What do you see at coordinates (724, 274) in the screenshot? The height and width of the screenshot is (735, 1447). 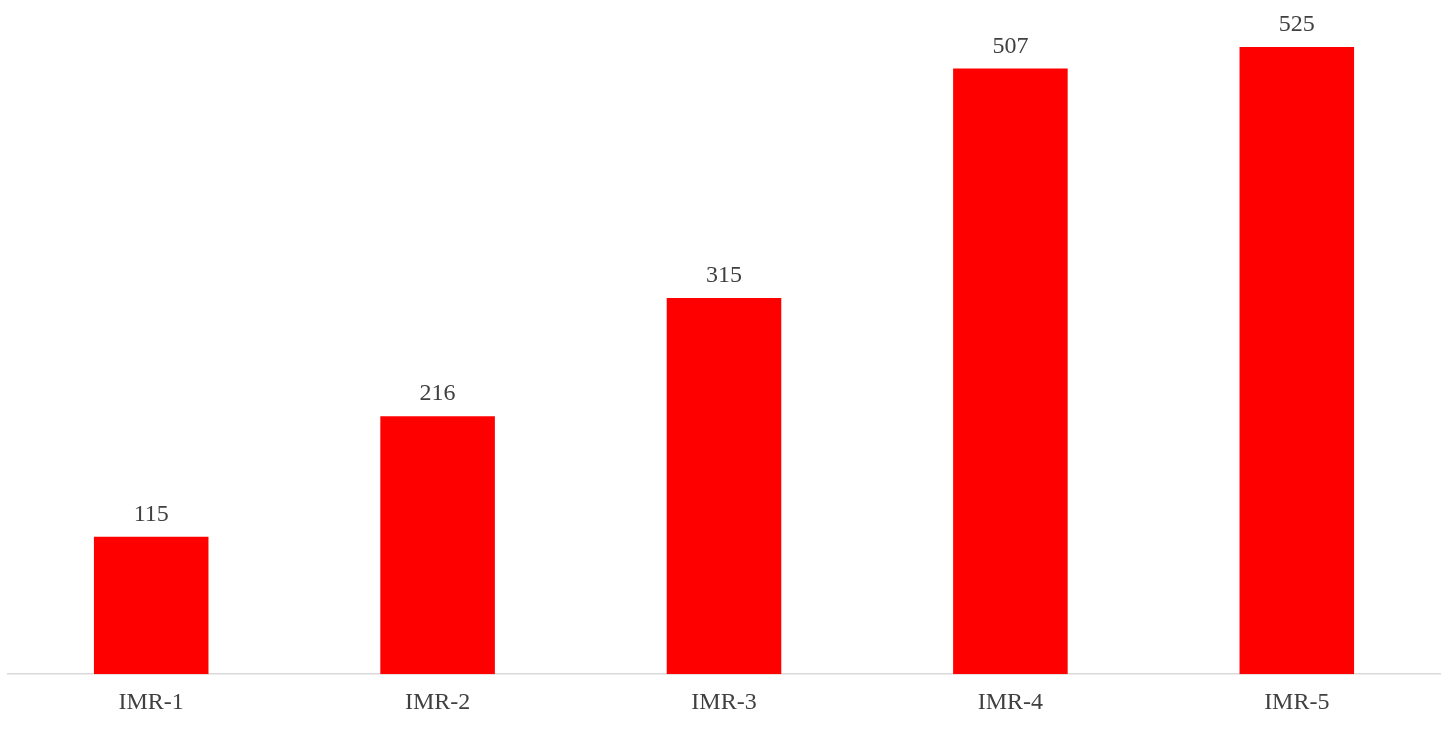 I see `data-label: 315` at bounding box center [724, 274].